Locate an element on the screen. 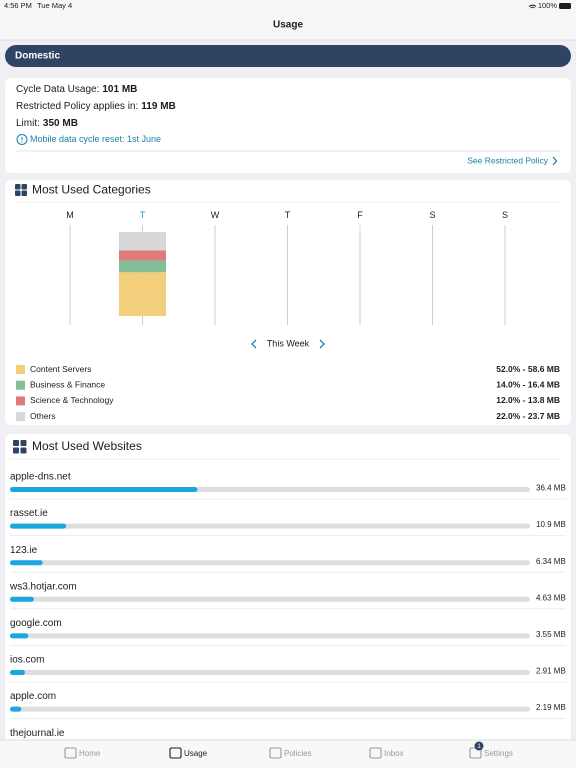  tab: Home is located at coordinates (82, 753).